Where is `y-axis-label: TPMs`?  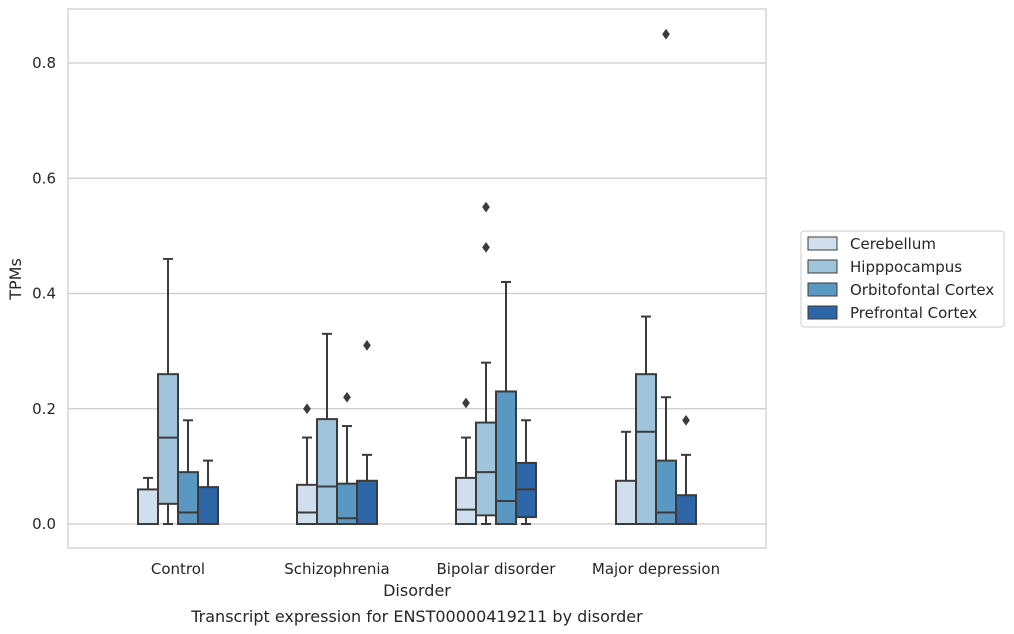 y-axis-label: TPMs is located at coordinates (15, 279).